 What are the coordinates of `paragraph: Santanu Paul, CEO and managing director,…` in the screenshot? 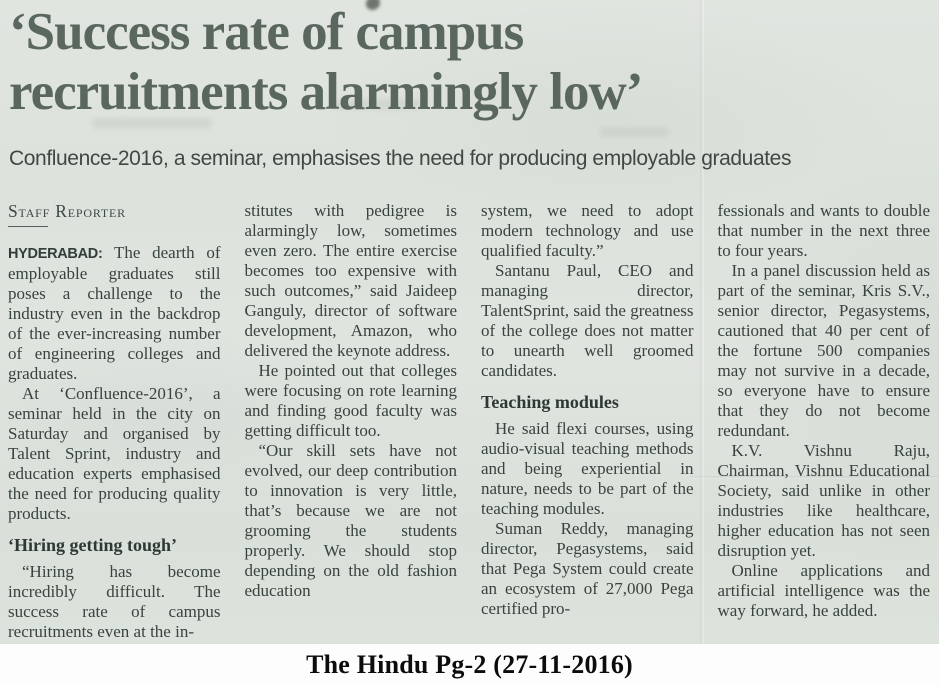 It's located at (587, 320).